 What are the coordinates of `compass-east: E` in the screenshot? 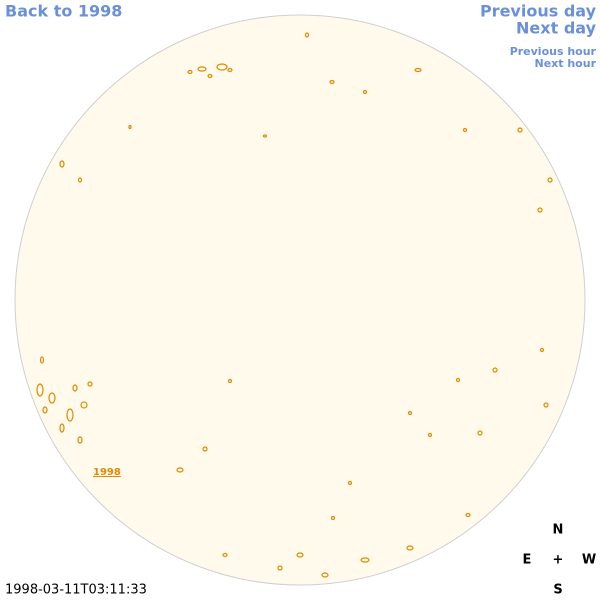 It's located at (527, 560).